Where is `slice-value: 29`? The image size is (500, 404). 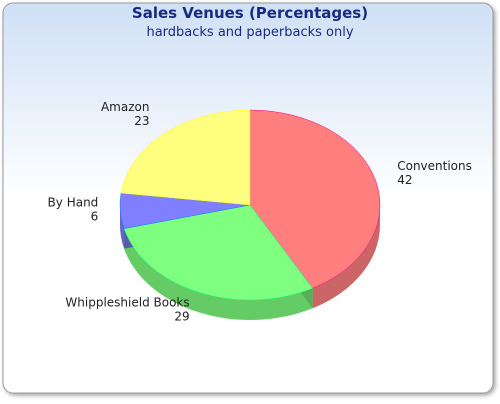
slice-value: 29 is located at coordinates (181, 316).